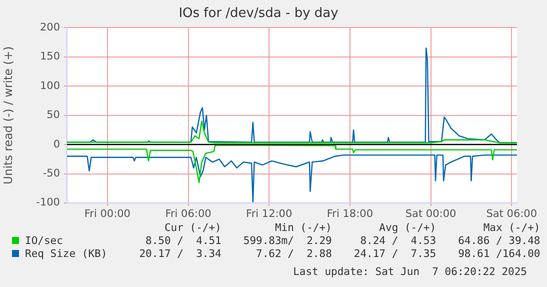 This screenshot has width=547, height=287. Describe the element at coordinates (56, 144) in the screenshot. I see `y-tick-label: 0` at that location.